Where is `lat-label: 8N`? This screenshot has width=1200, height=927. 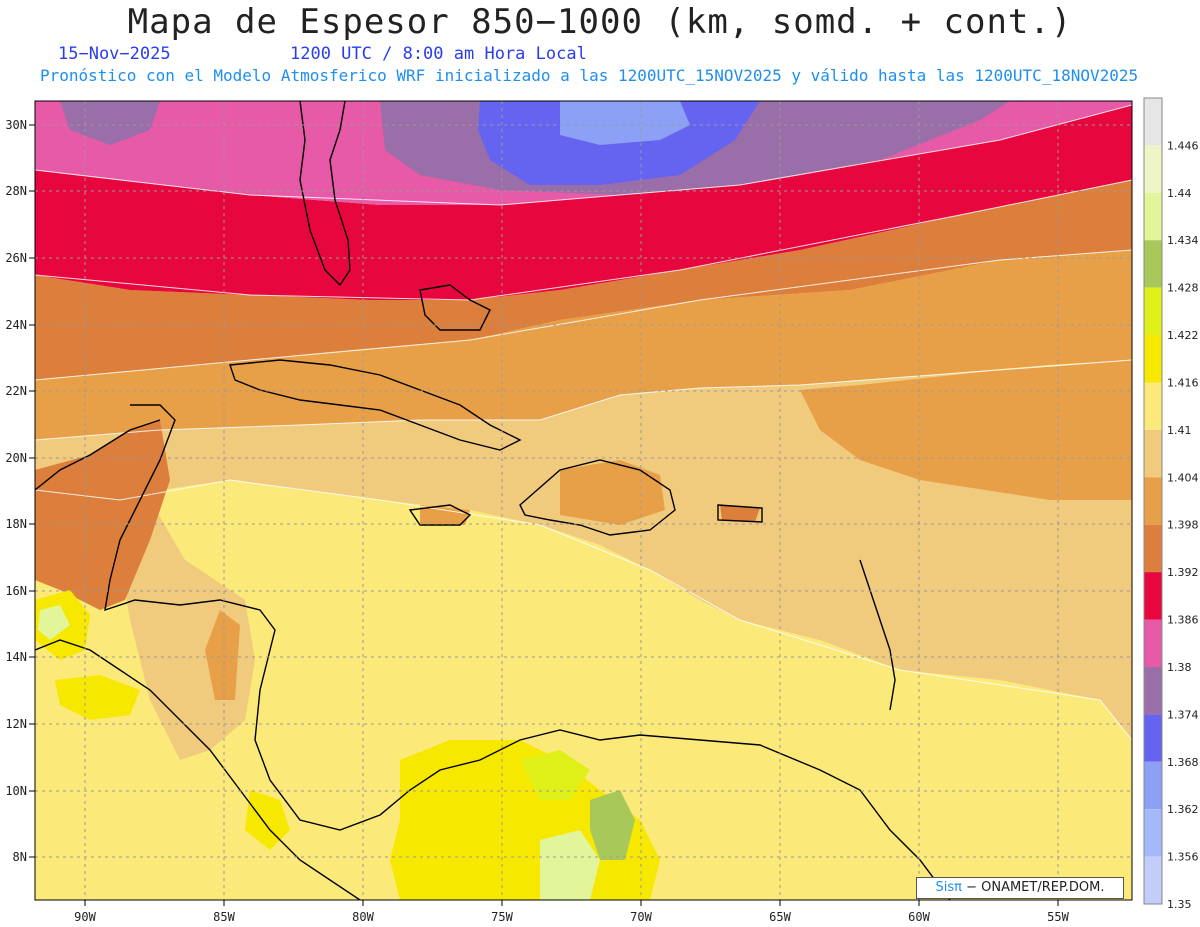 lat-label: 8N is located at coordinates (20, 857).